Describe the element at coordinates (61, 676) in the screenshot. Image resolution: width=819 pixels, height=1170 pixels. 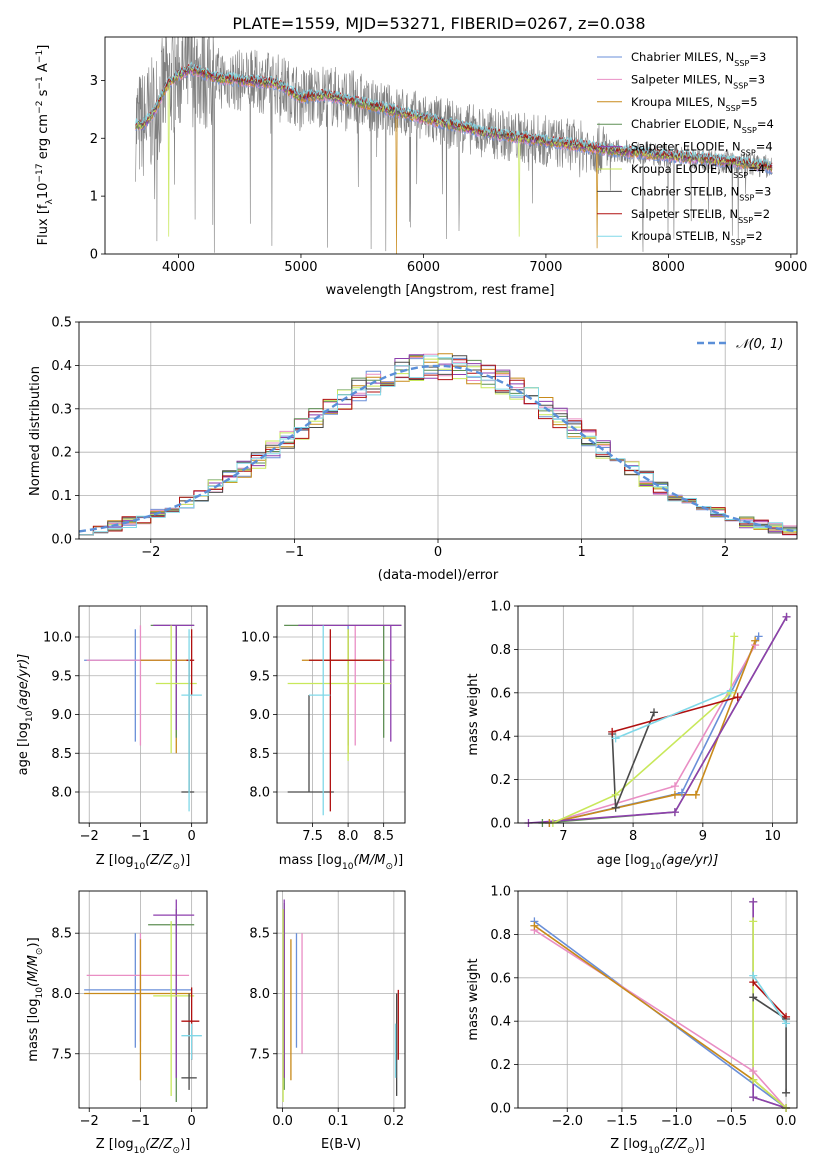
I see `age-vs-Z-ytick-label: 9.5` at that location.